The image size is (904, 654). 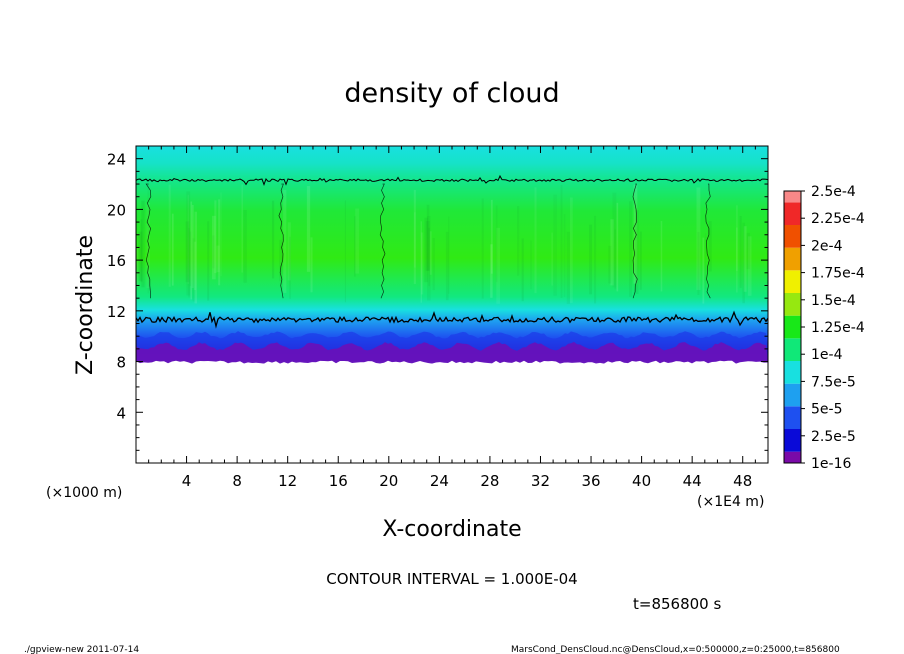 What do you see at coordinates (85, 305) in the screenshot?
I see `y-axis-label: Z-coordinate` at bounding box center [85, 305].